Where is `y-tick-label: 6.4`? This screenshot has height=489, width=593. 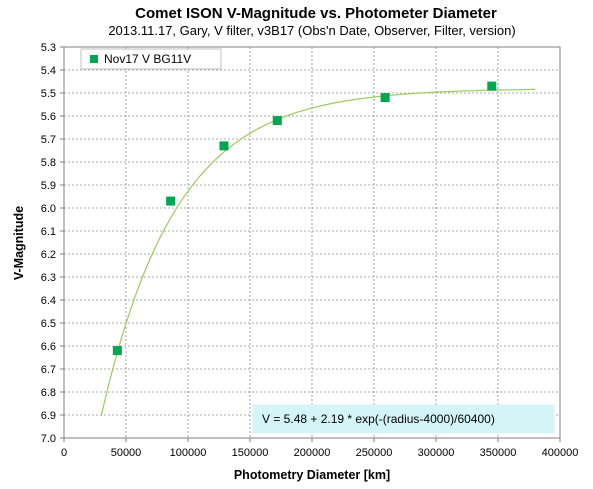 y-tick-label: 6.4 is located at coordinates (48, 301).